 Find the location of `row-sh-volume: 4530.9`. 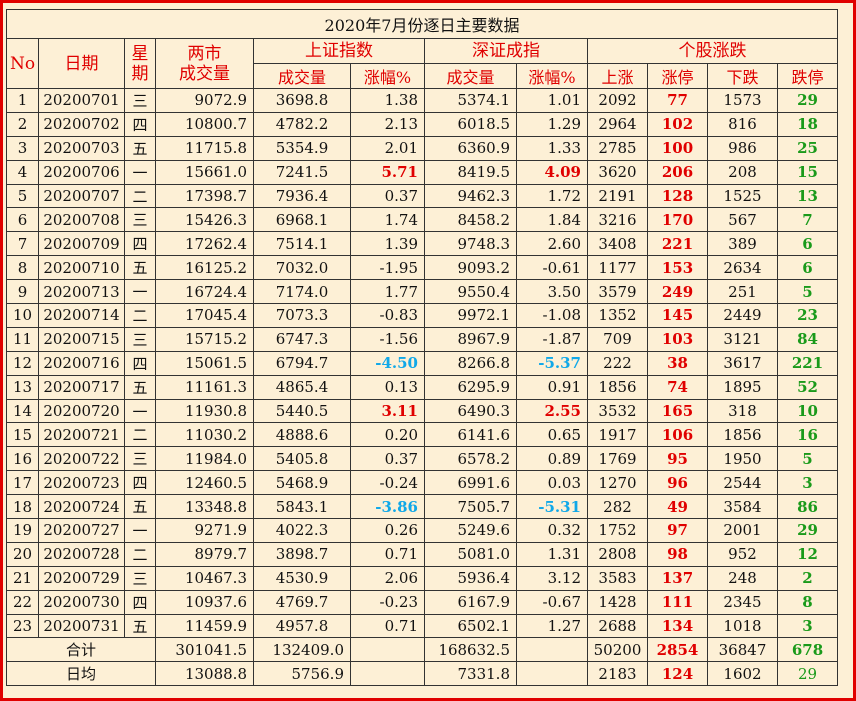

row-sh-volume: 4530.9 is located at coordinates (302, 578).